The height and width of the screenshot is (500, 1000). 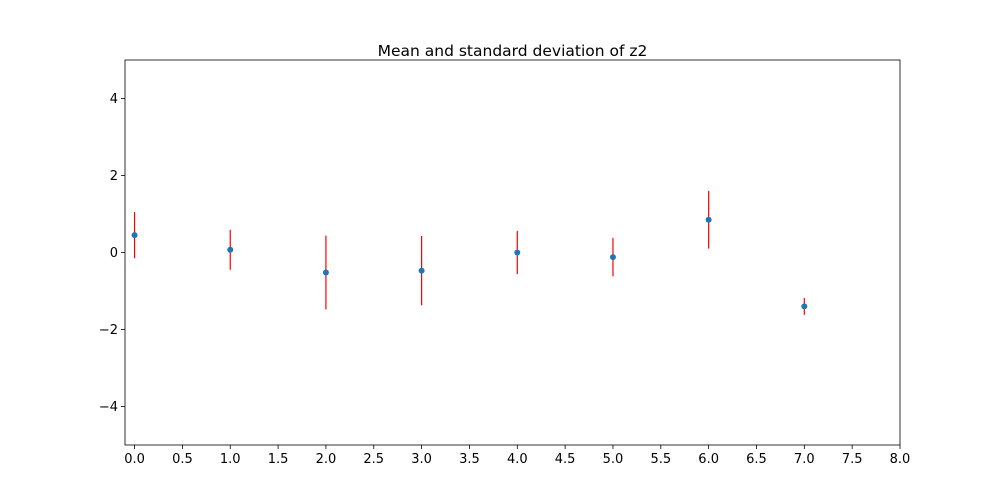 I want to click on x-tick-label: 5.0, so click(x=613, y=459).